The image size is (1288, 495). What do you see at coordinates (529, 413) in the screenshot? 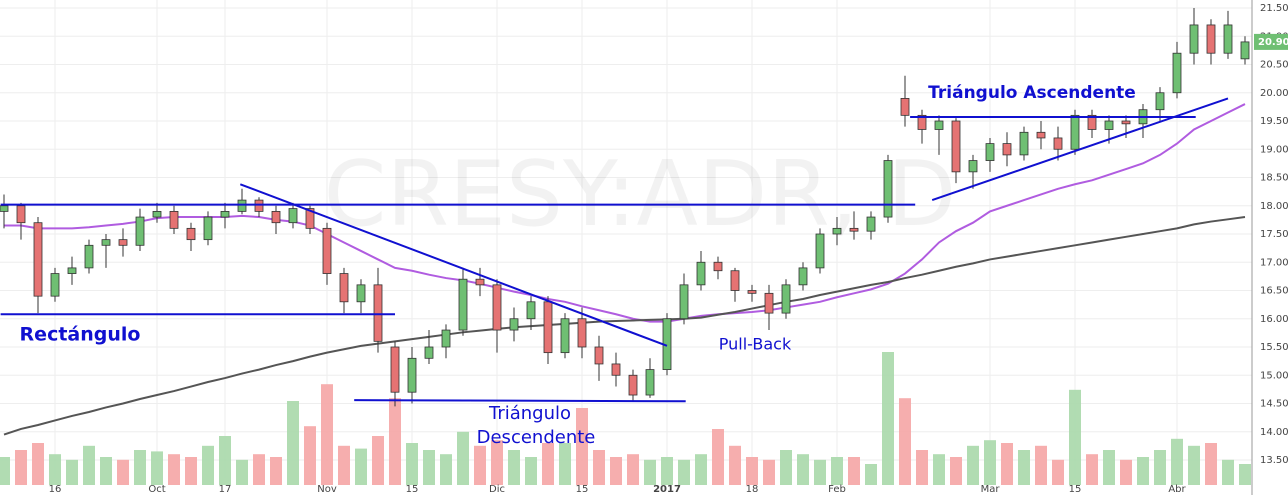
I see `annotation: Triángulo` at bounding box center [529, 413].